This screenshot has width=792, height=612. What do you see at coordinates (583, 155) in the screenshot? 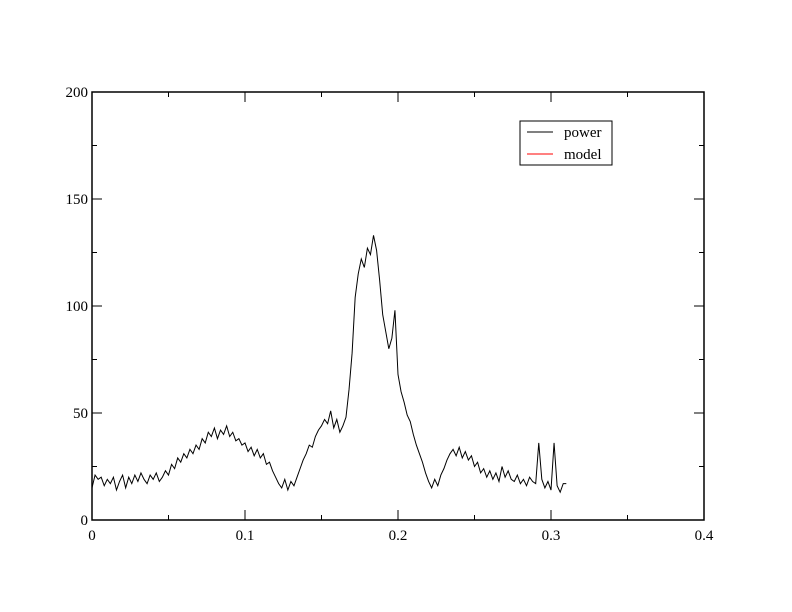
I see `legend-label: model` at bounding box center [583, 155].